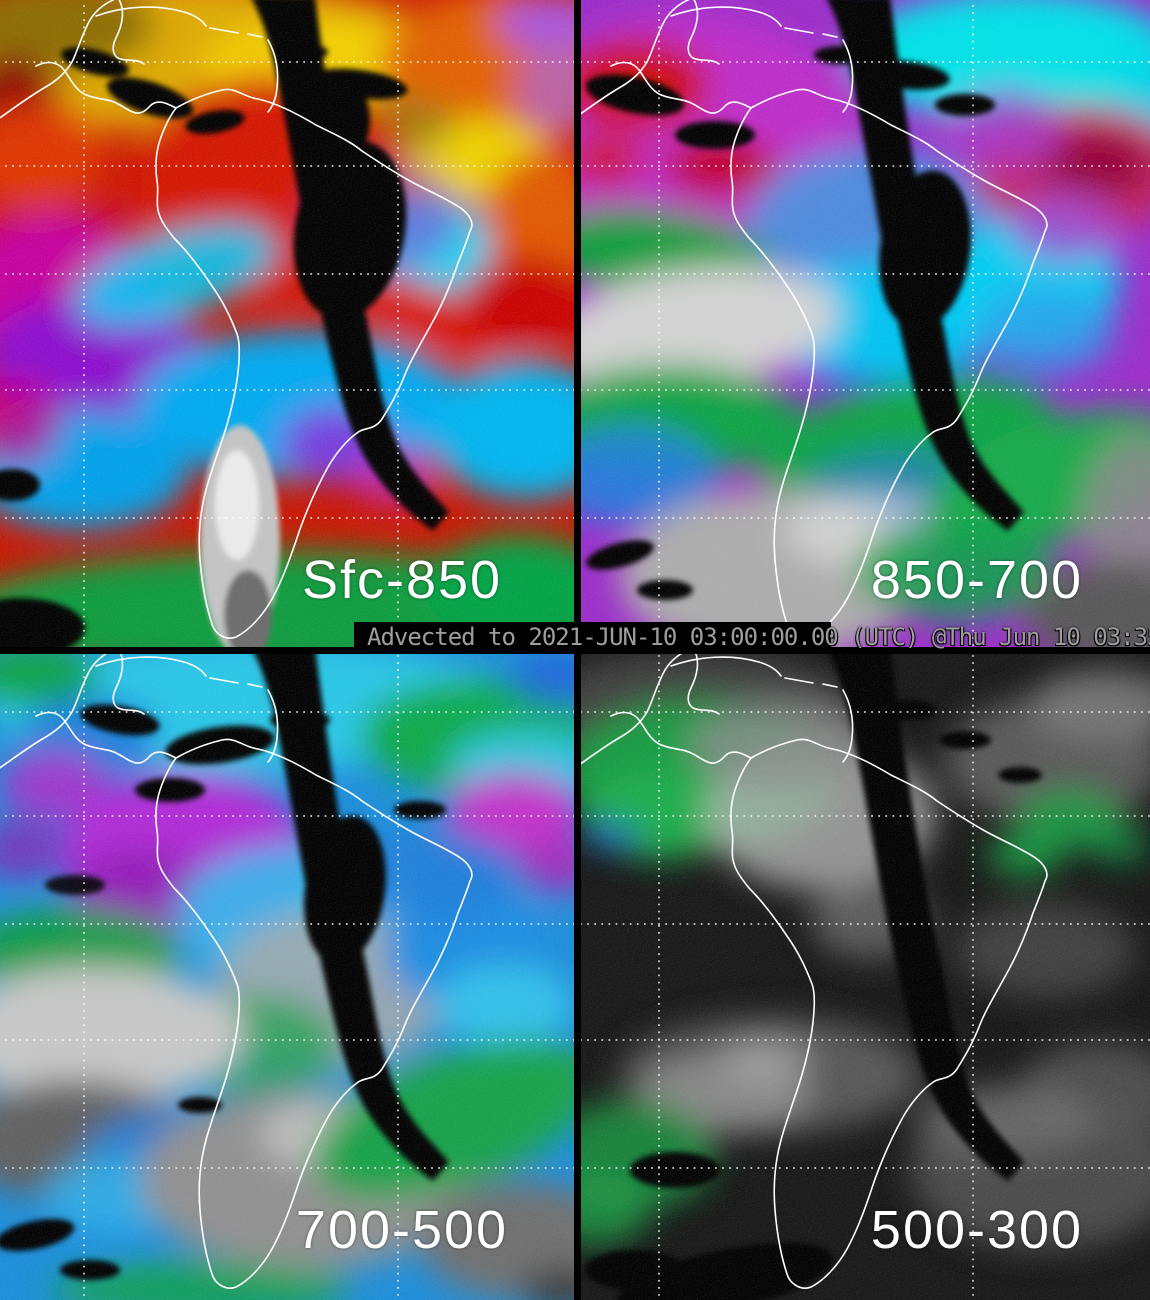 This screenshot has height=1300, width=1150. I want to click on timestamp-banner-background, so click(592, 637).